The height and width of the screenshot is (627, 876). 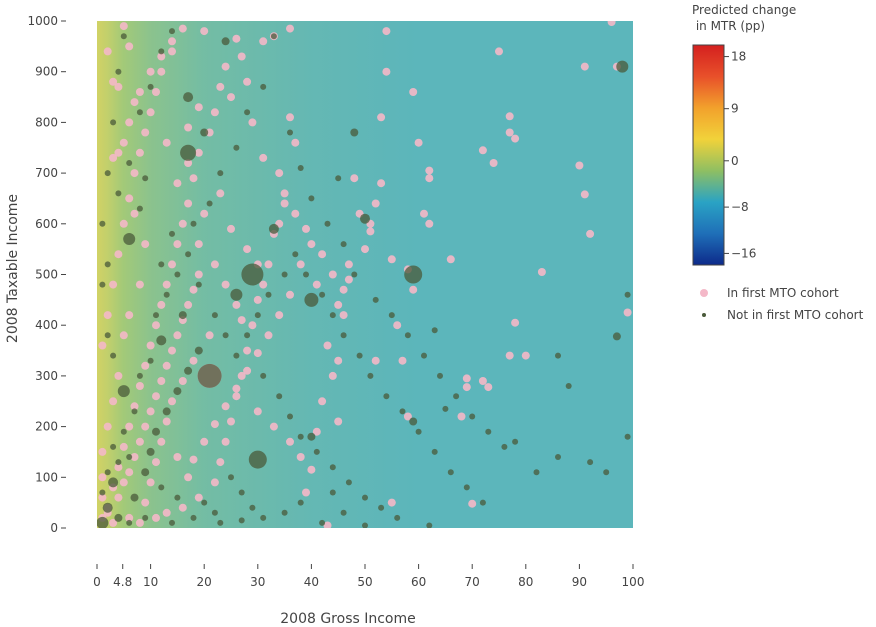 What do you see at coordinates (744, 10) in the screenshot?
I see `colorbar-title-line1: Predicted change` at bounding box center [744, 10].